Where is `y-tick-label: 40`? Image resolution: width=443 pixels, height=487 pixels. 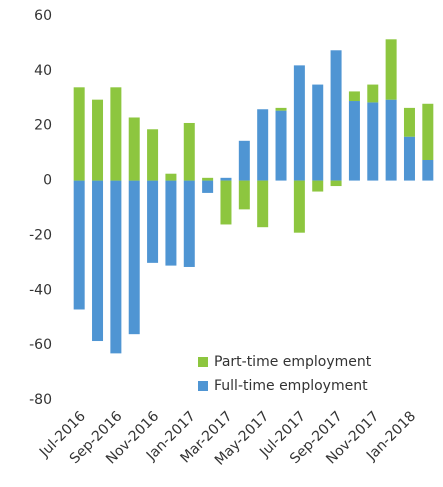
y-tick-label: 40 is located at coordinates (43, 71).